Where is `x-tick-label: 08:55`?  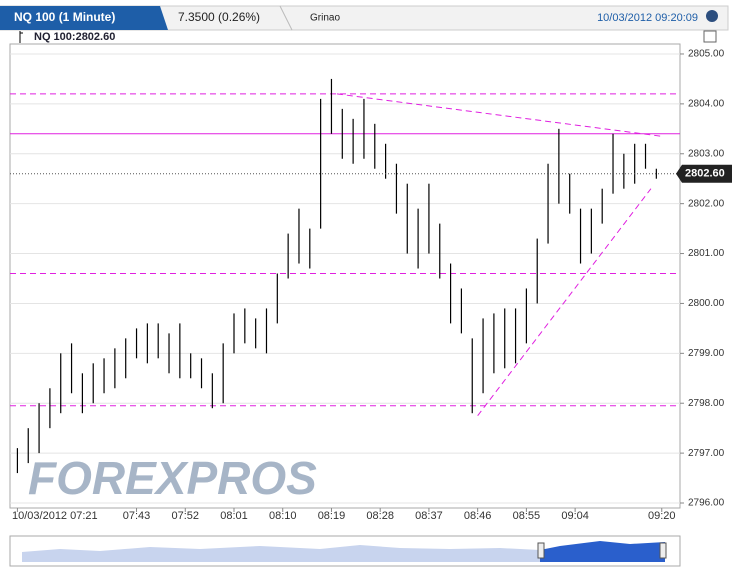 x-tick-label: 08:55 is located at coordinates (527, 516).